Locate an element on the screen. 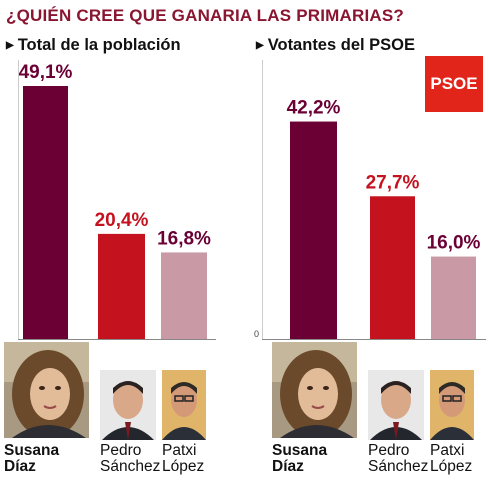  psoe-logo-text: PSOE is located at coordinates (454, 83).